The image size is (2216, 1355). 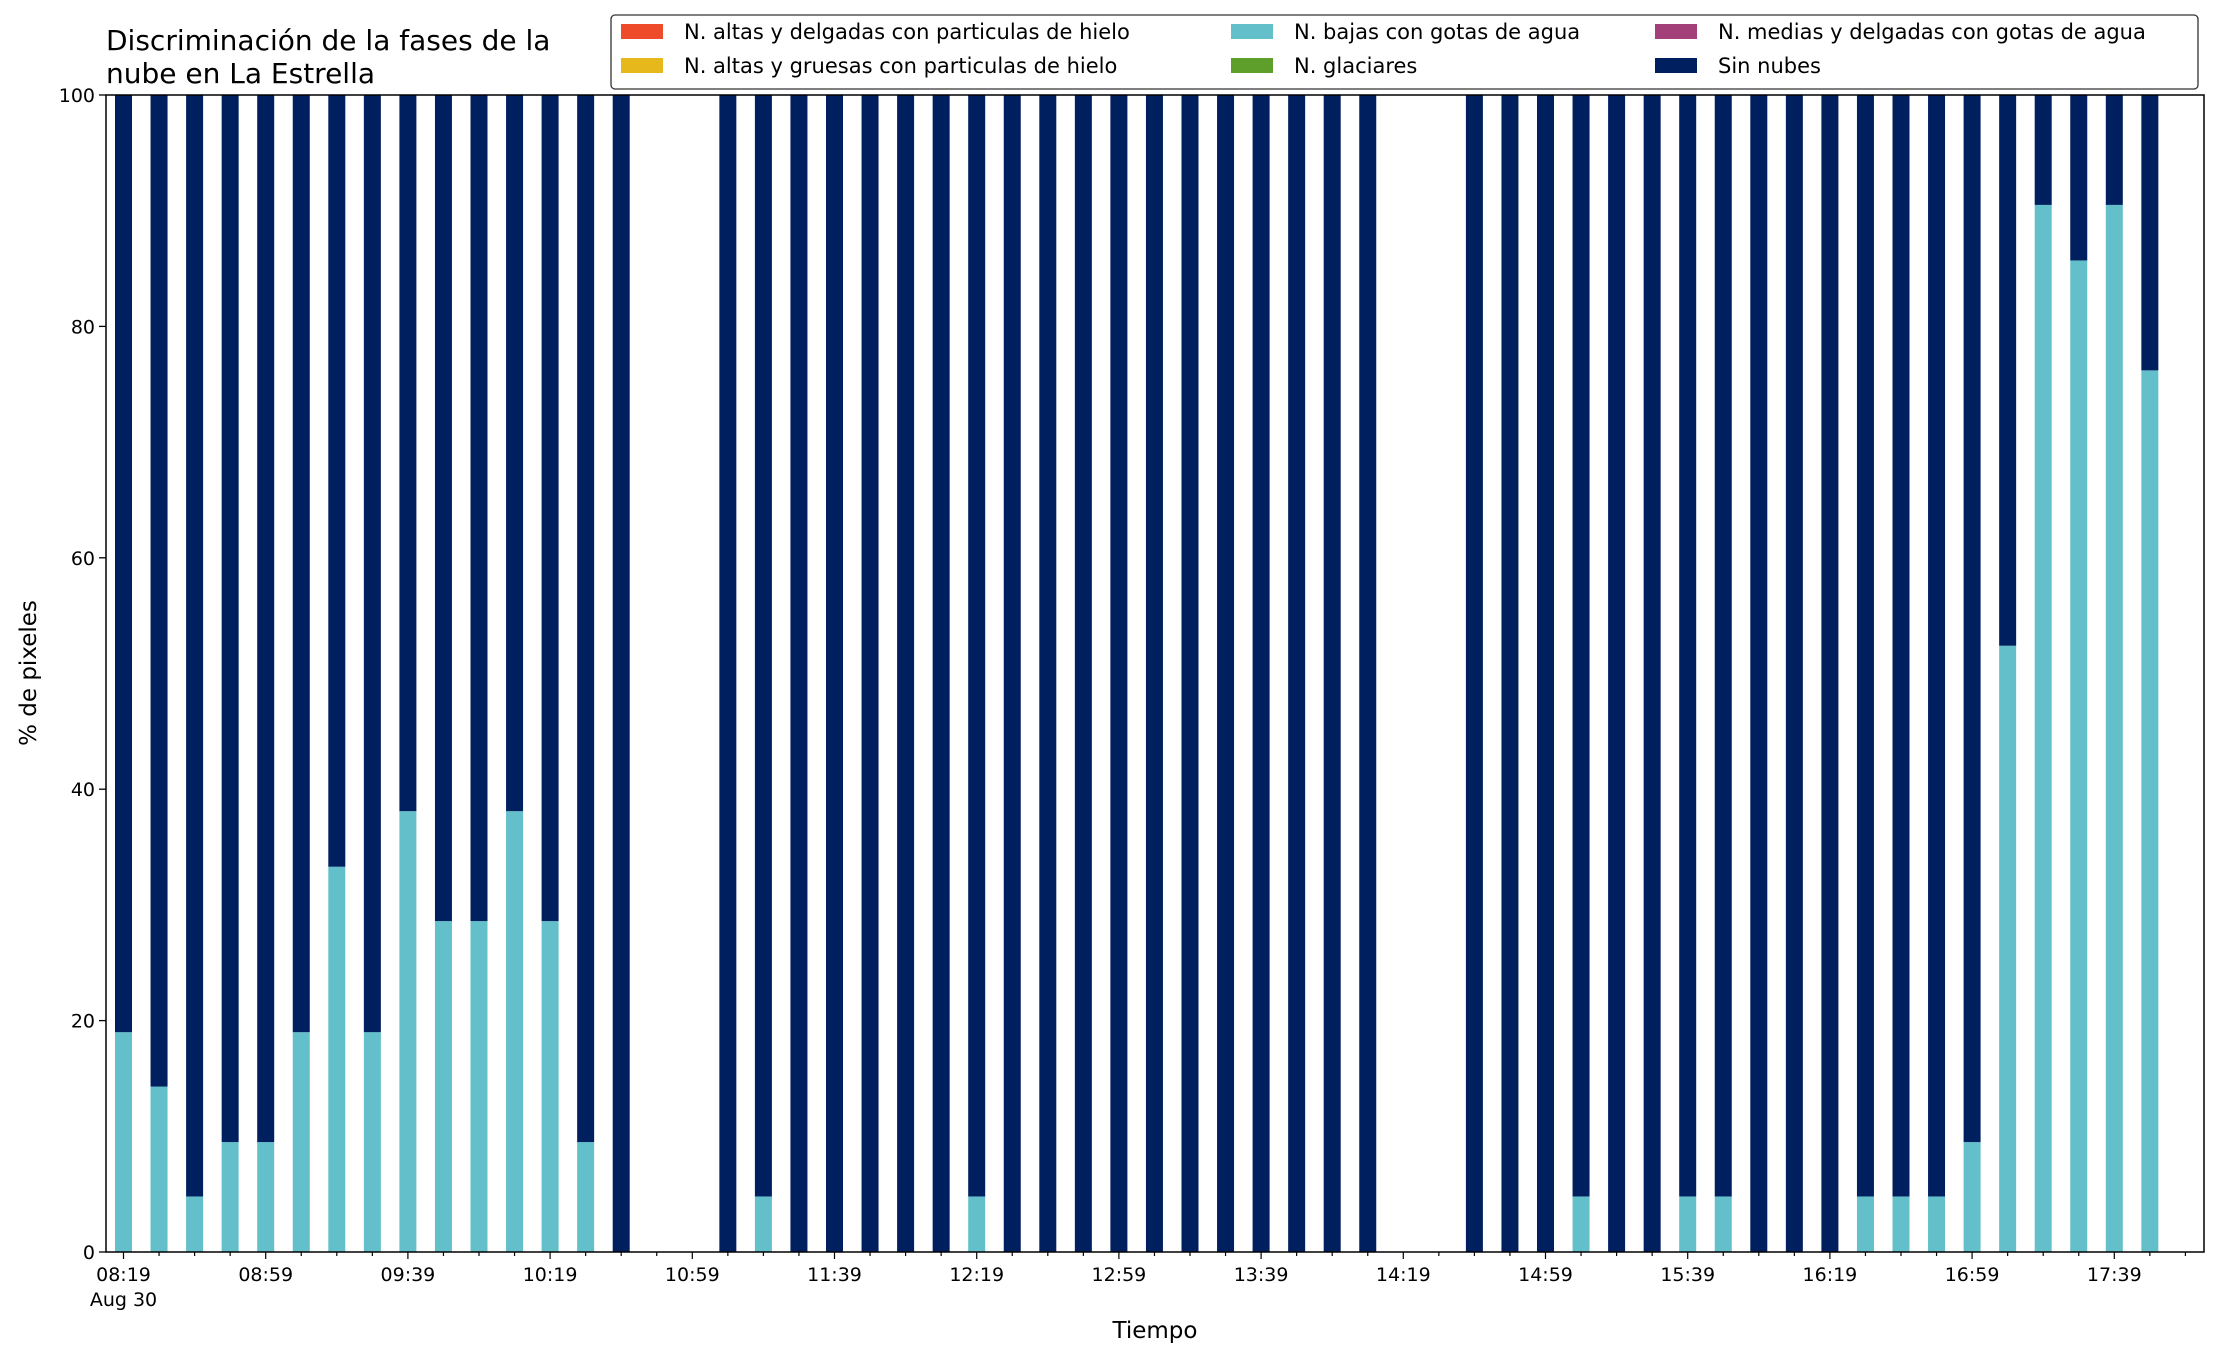 I want to click on x-tick-label-9: 14:19, so click(x=1403, y=1275).